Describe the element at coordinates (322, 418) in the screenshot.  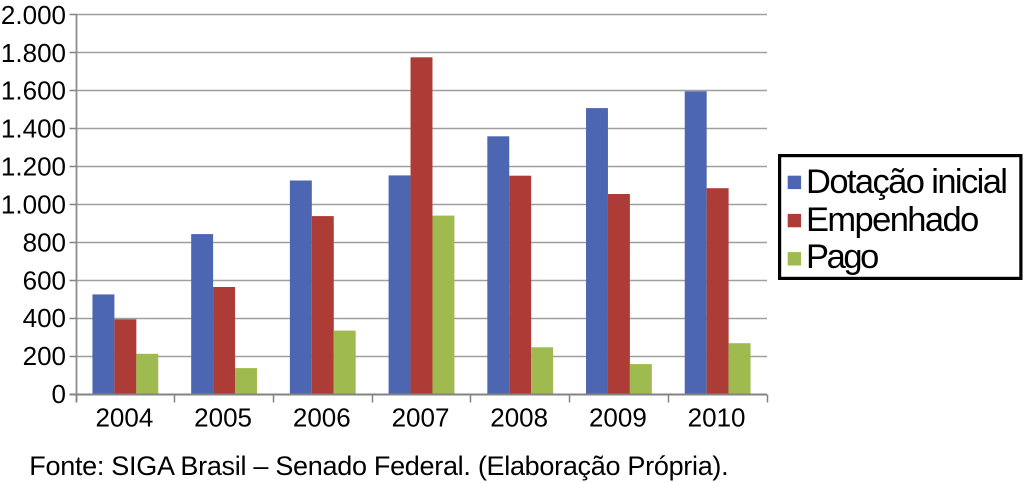
I see `svg-text: 2006` at that location.